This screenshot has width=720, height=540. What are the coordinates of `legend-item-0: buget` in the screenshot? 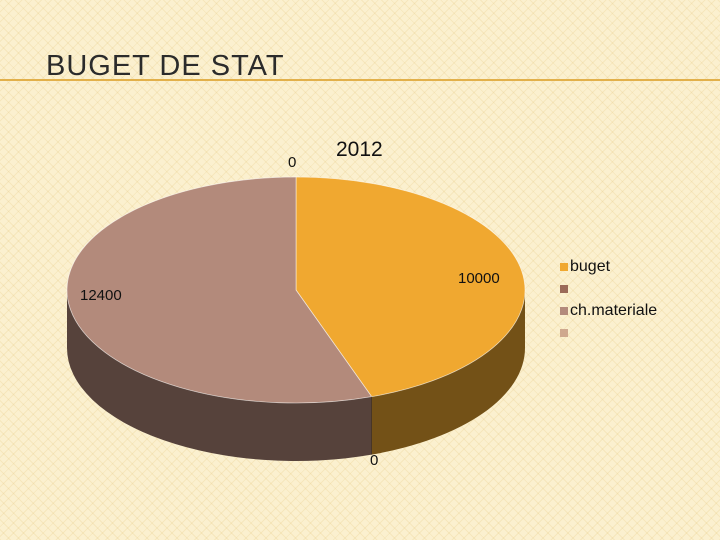 It's located at (608, 267).